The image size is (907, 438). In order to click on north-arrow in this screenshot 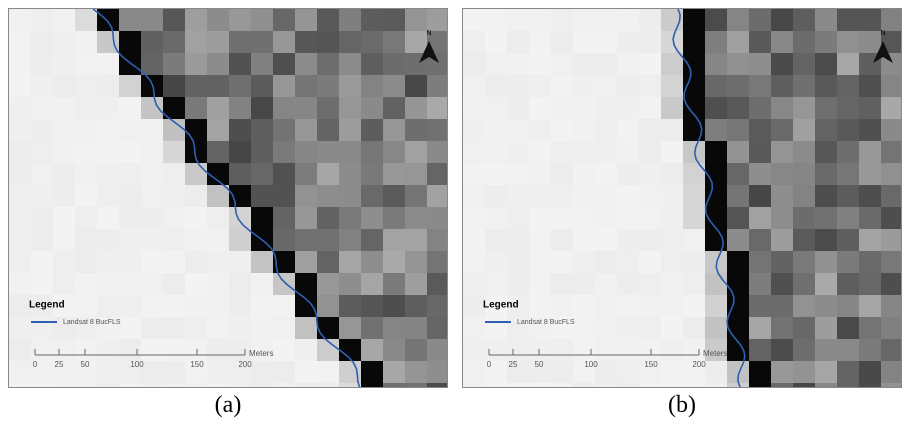, I will do `click(429, 52)`.